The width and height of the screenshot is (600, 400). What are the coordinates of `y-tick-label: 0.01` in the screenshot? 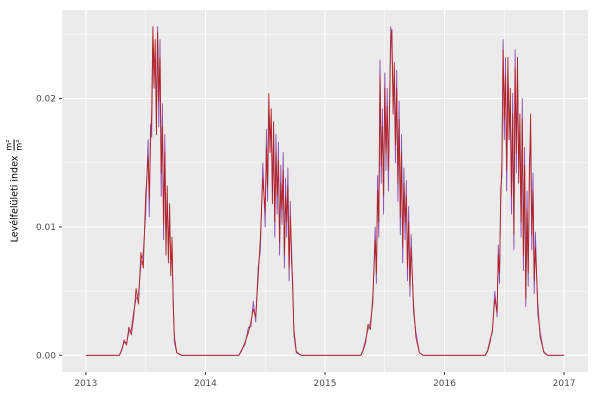 It's located at (46, 228).